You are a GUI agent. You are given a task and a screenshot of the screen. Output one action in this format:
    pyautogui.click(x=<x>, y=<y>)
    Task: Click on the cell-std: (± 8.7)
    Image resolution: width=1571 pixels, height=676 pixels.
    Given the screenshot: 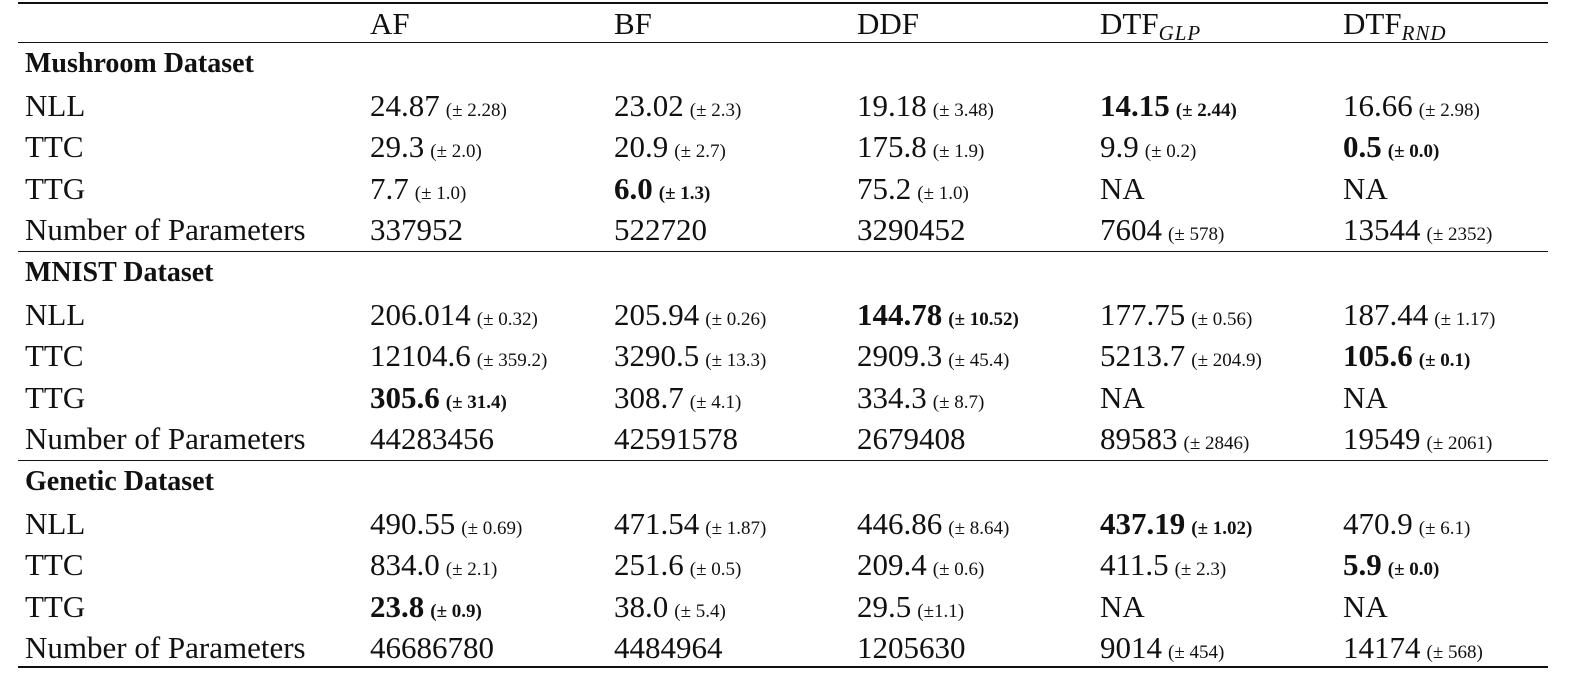 What is the action you would take?
    pyautogui.click(x=958, y=402)
    